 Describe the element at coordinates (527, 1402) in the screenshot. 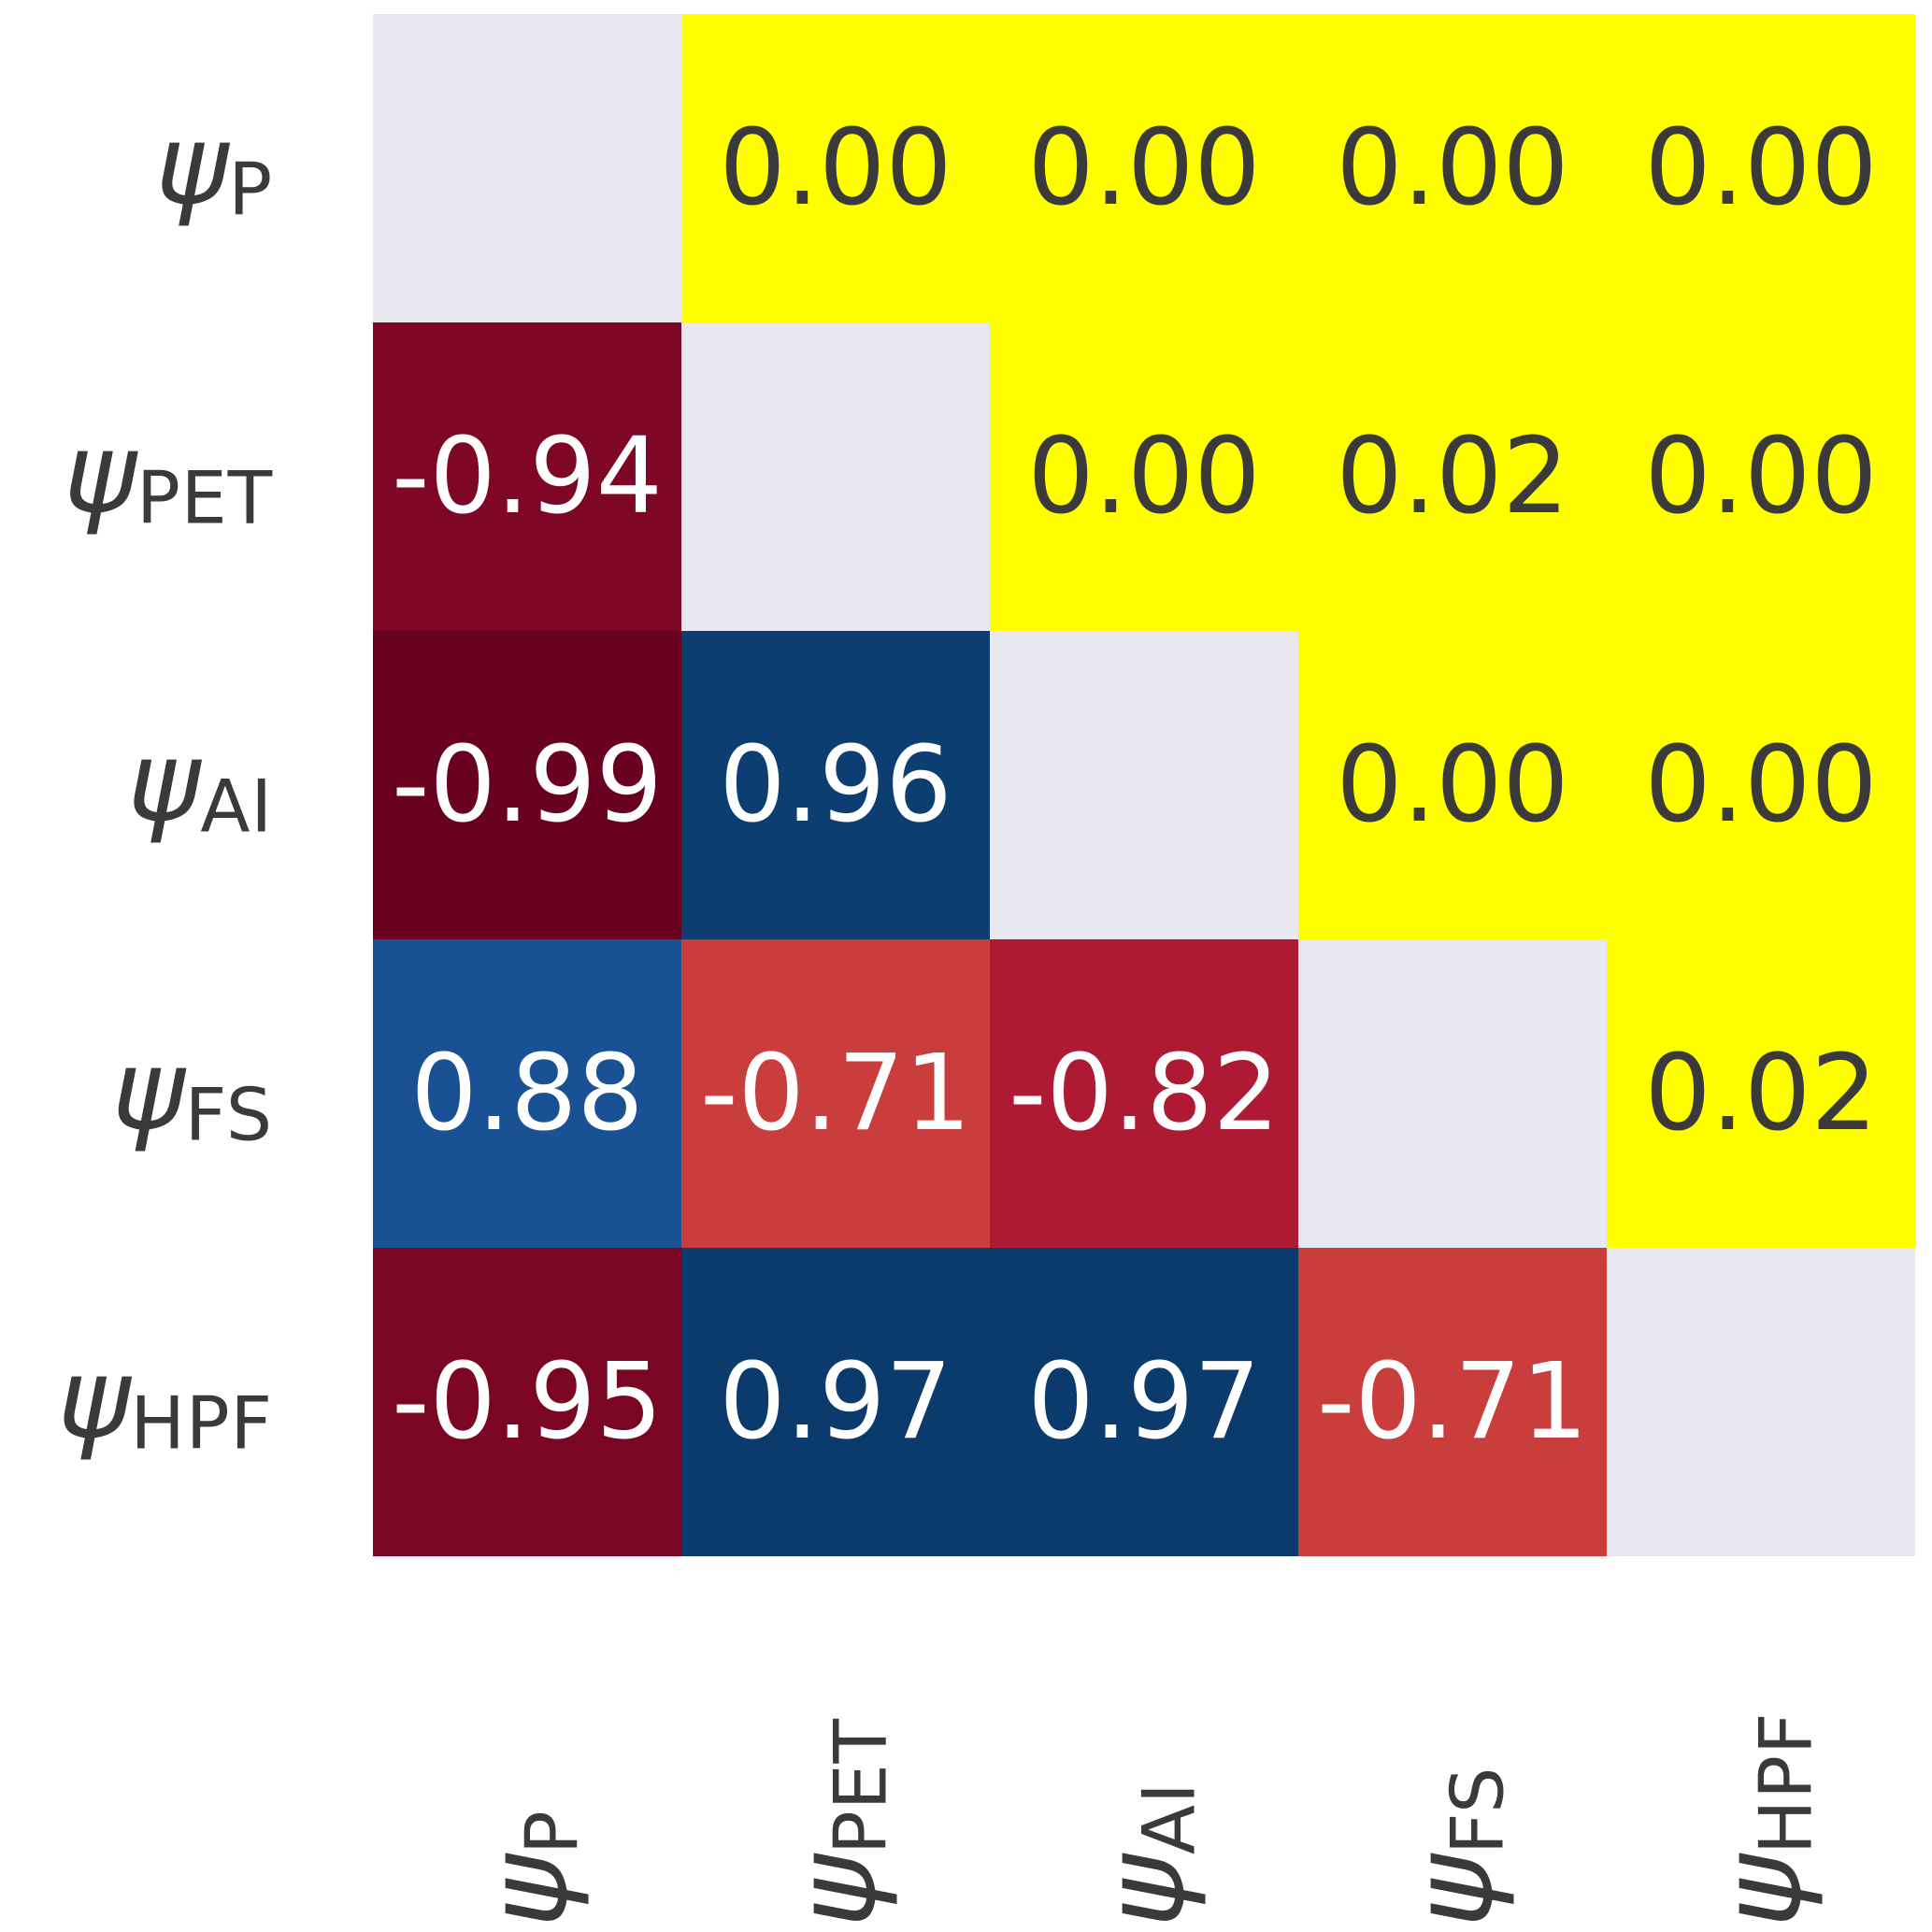

I see `heatmap-correlation-cell: -0.95` at that location.